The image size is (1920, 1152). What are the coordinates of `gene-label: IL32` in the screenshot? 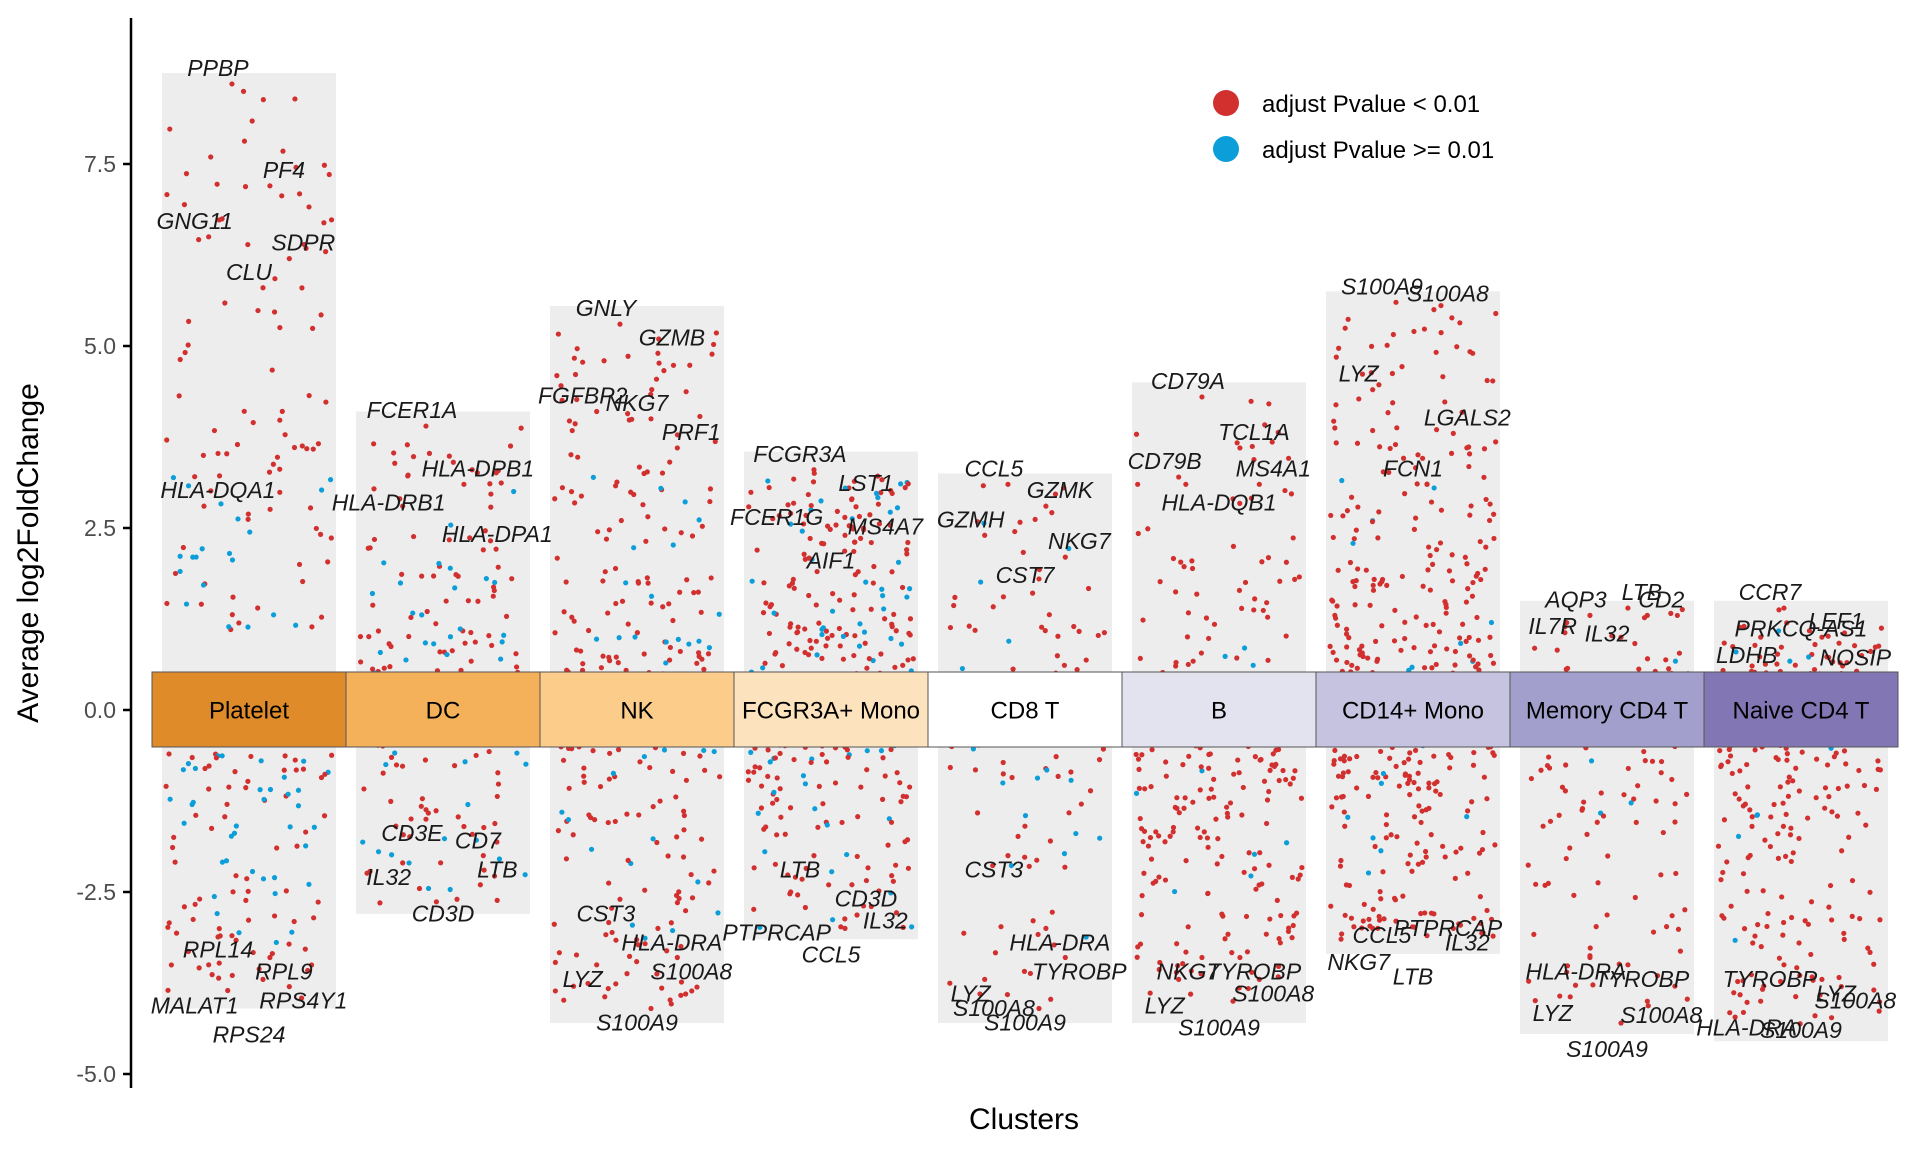 It's located at (388, 877).